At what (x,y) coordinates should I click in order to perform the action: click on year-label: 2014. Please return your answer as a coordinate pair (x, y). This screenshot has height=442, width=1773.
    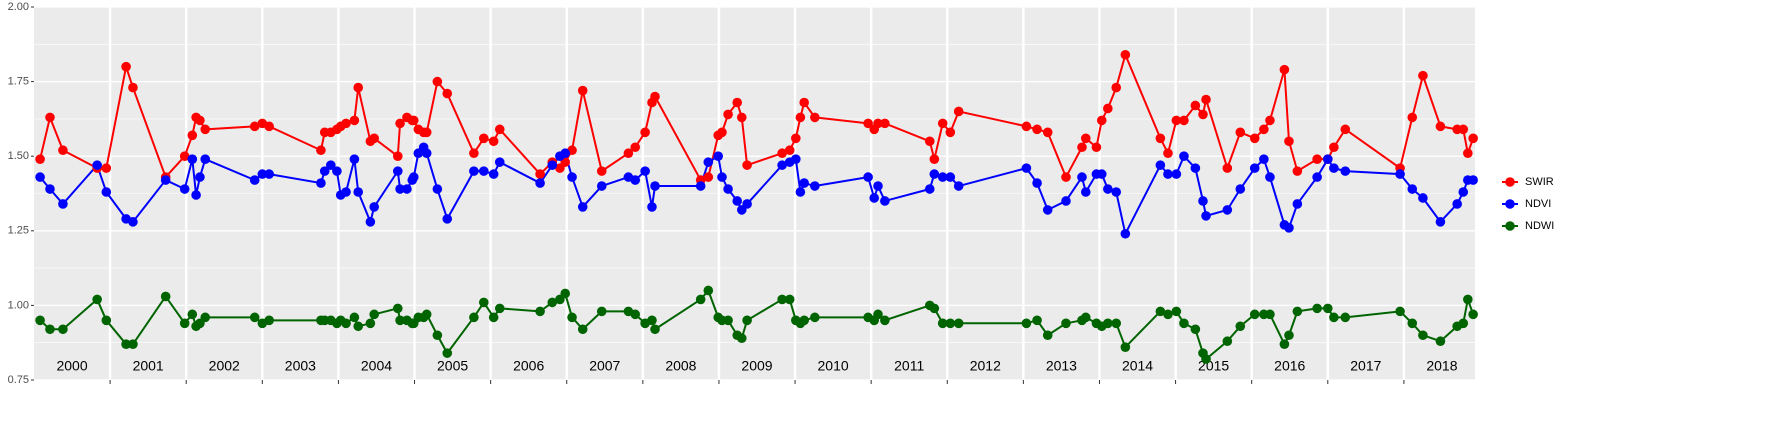
    Looking at the image, I should click on (1137, 366).